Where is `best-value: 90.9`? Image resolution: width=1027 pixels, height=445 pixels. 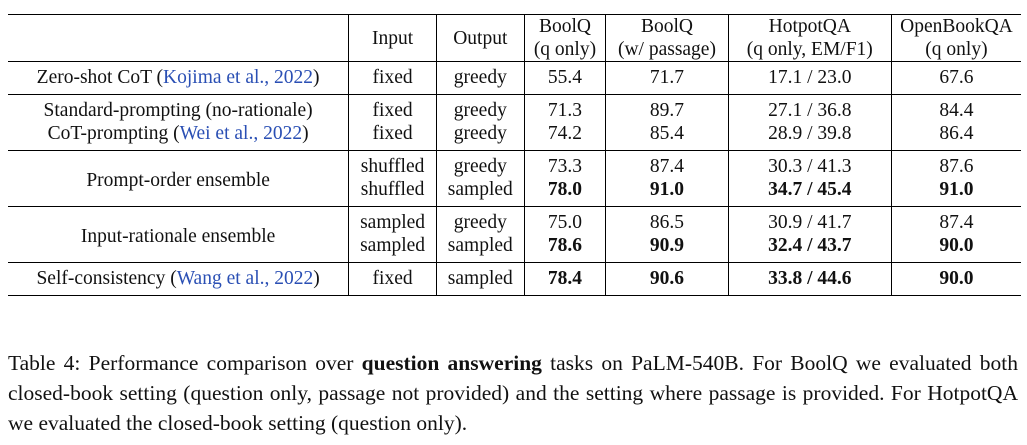
best-value: 90.9 is located at coordinates (667, 245).